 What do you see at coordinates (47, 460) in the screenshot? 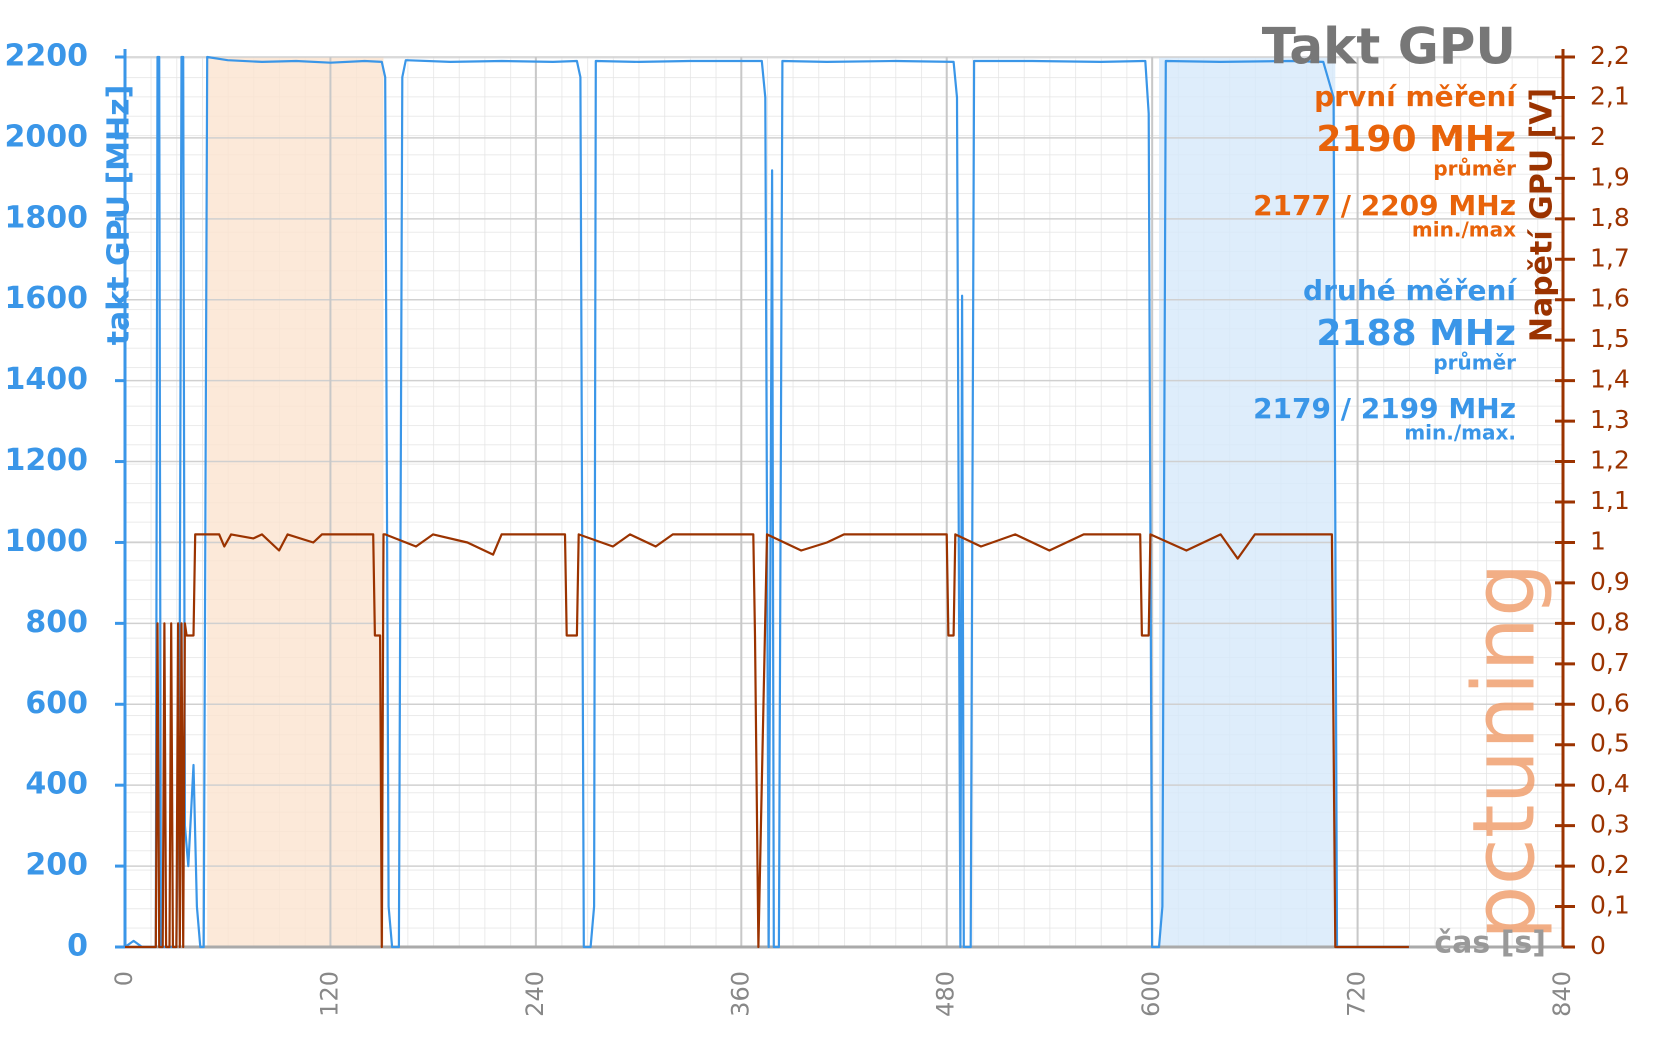
I see `y-tick-label: 1200` at bounding box center [47, 460].